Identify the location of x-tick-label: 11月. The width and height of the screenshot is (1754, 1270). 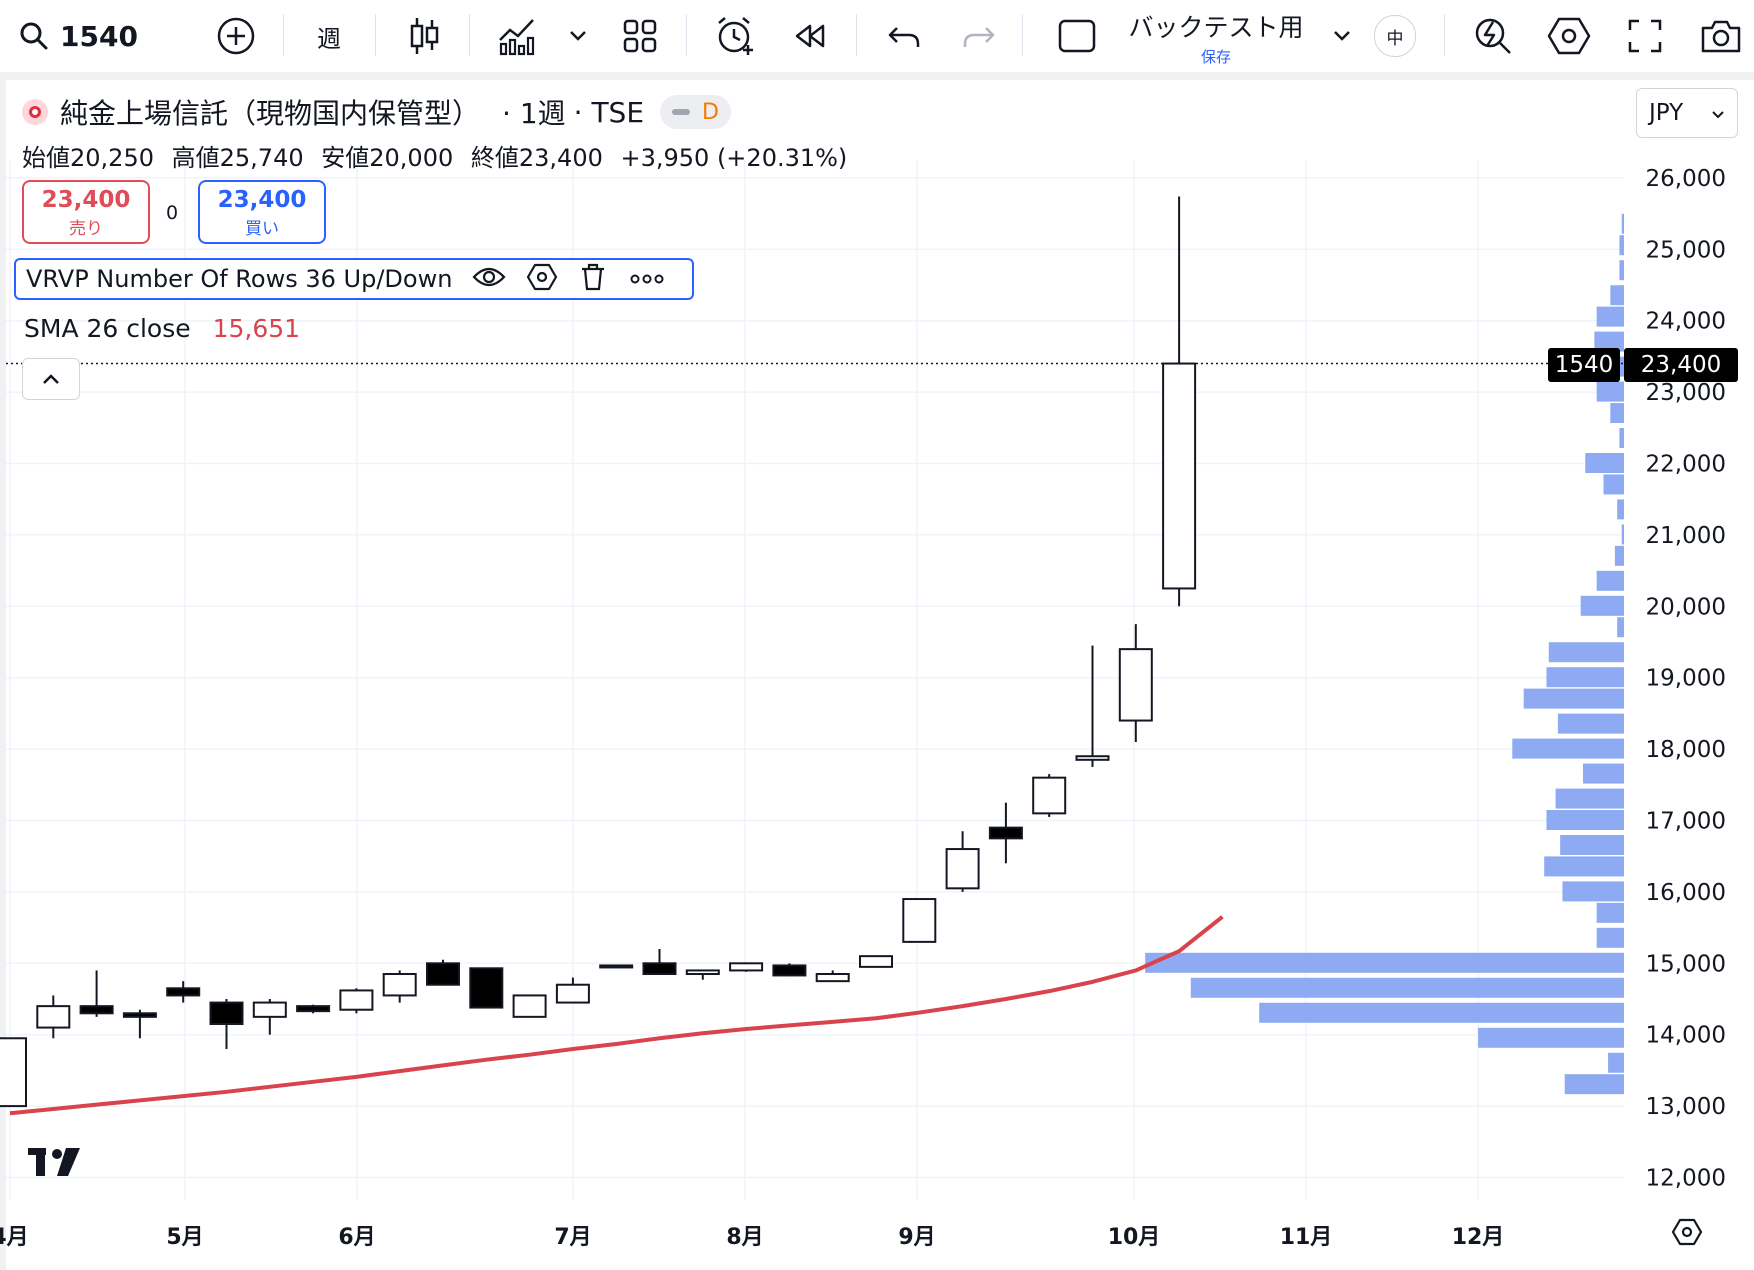
(1306, 1237).